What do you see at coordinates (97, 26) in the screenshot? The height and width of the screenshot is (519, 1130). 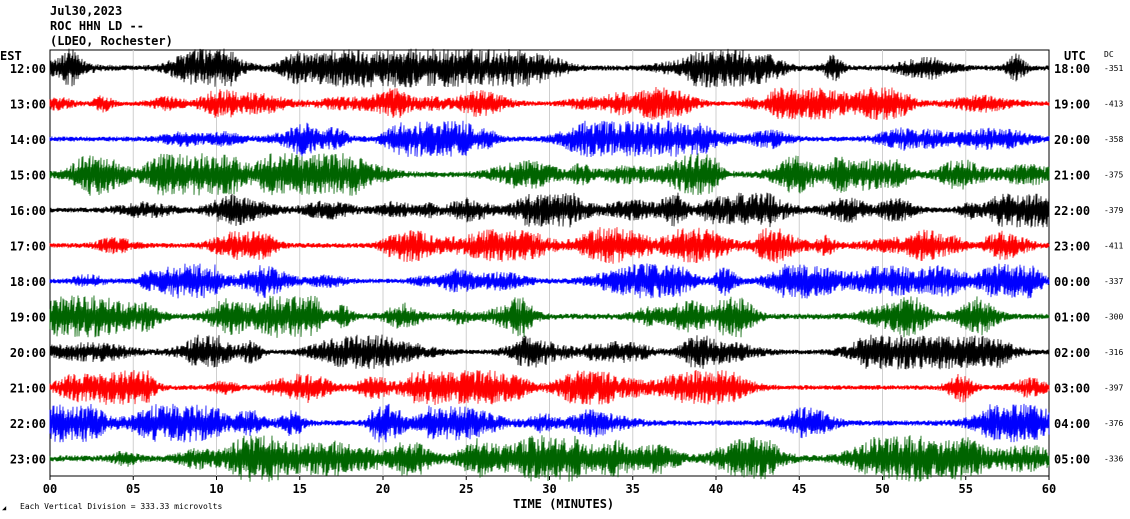 I see `header-station: ROC HHN LD --` at bounding box center [97, 26].